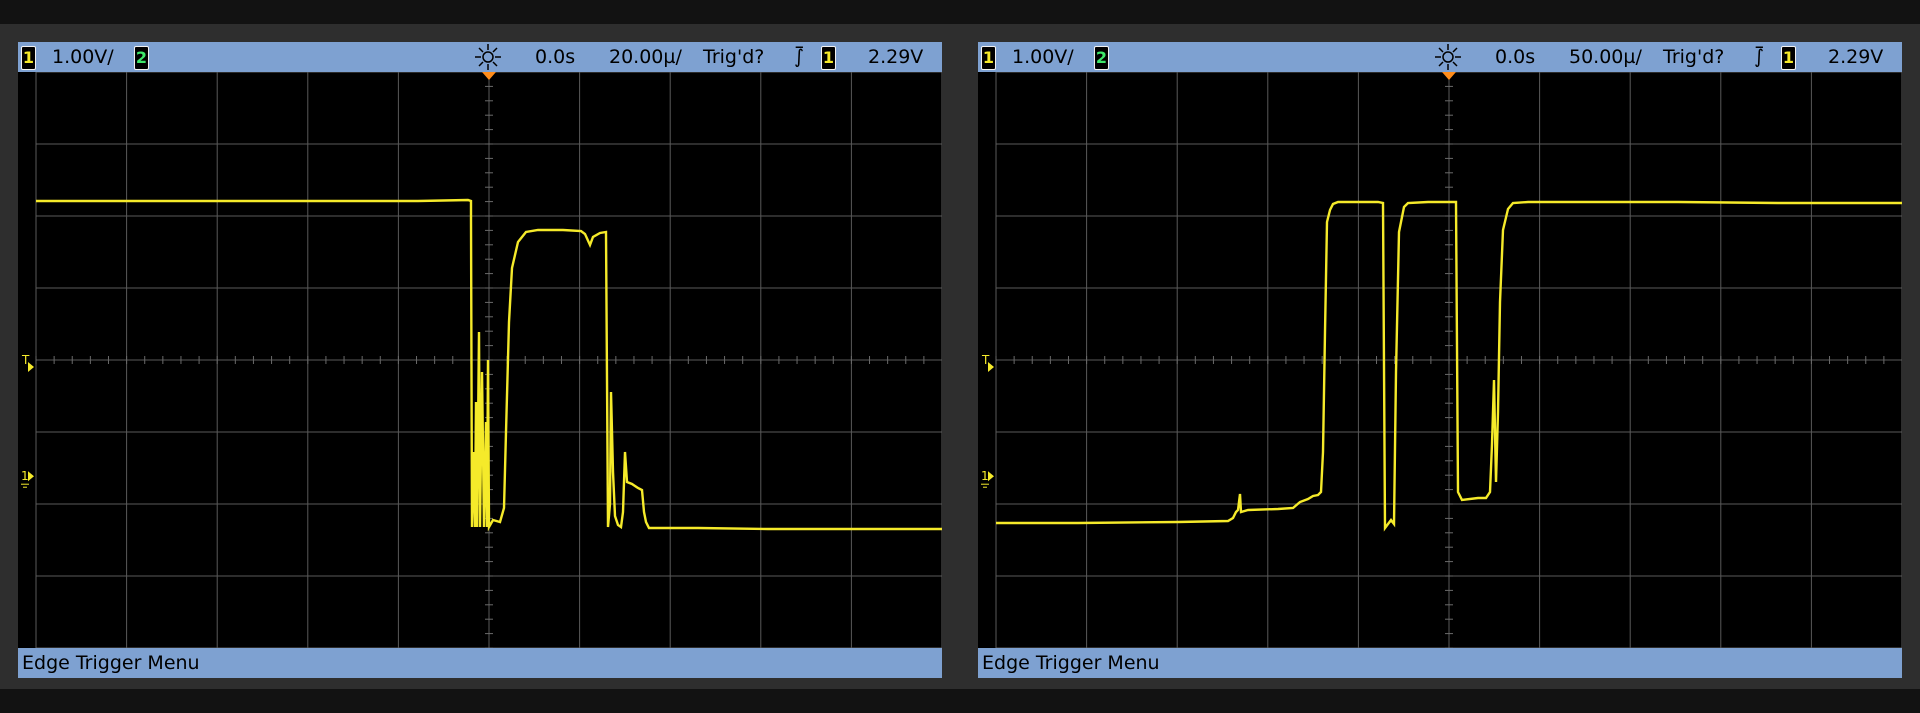 The image size is (1920, 713). I want to click on status-bar: 1 1.00V/ 2 0.0s 50.00µ/ Trig'd? ⨛, so click(1440, 57).